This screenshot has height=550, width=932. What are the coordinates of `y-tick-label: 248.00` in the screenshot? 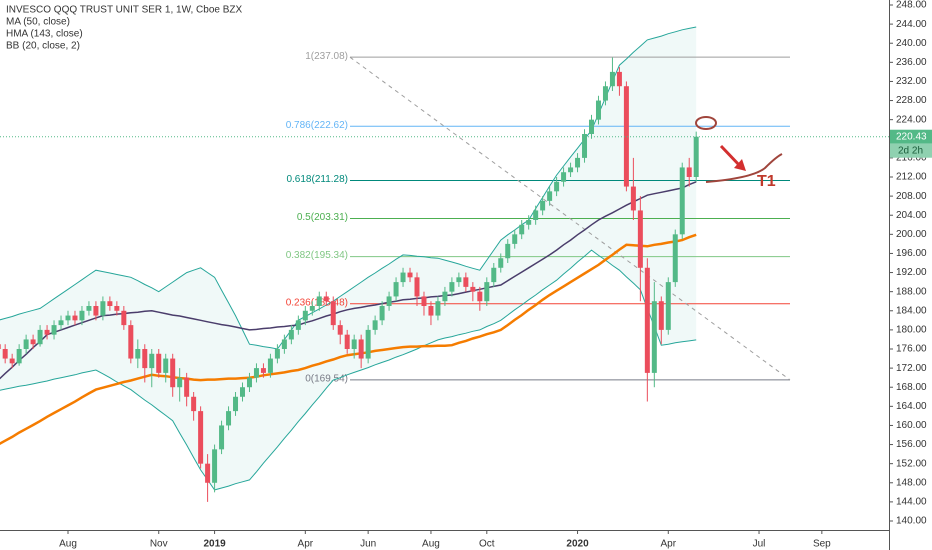 It's located at (911, 5).